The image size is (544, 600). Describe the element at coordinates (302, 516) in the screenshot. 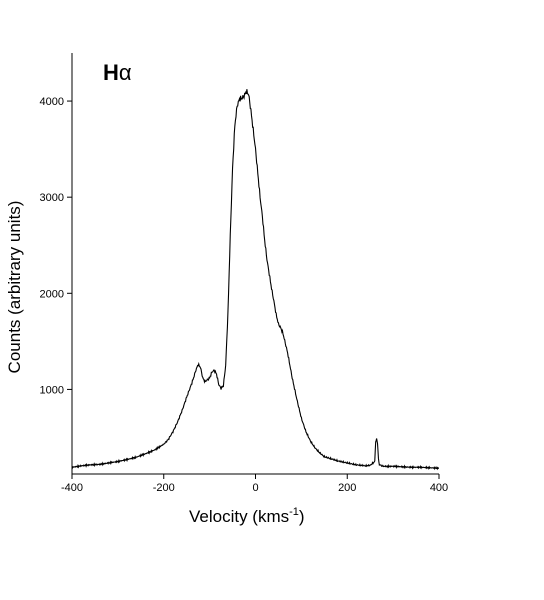

I see `x-axis-title-close: )` at that location.